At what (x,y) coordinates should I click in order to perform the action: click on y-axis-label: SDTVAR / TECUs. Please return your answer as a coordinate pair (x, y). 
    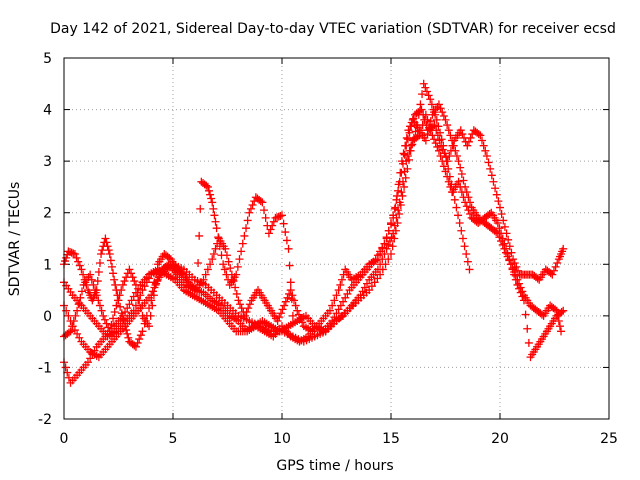
    Looking at the image, I should click on (15, 239).